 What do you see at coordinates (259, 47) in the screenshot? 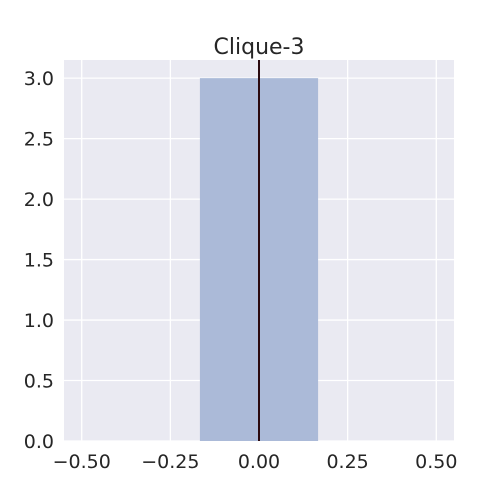
I see `chart-title: Clique-3` at bounding box center [259, 47].